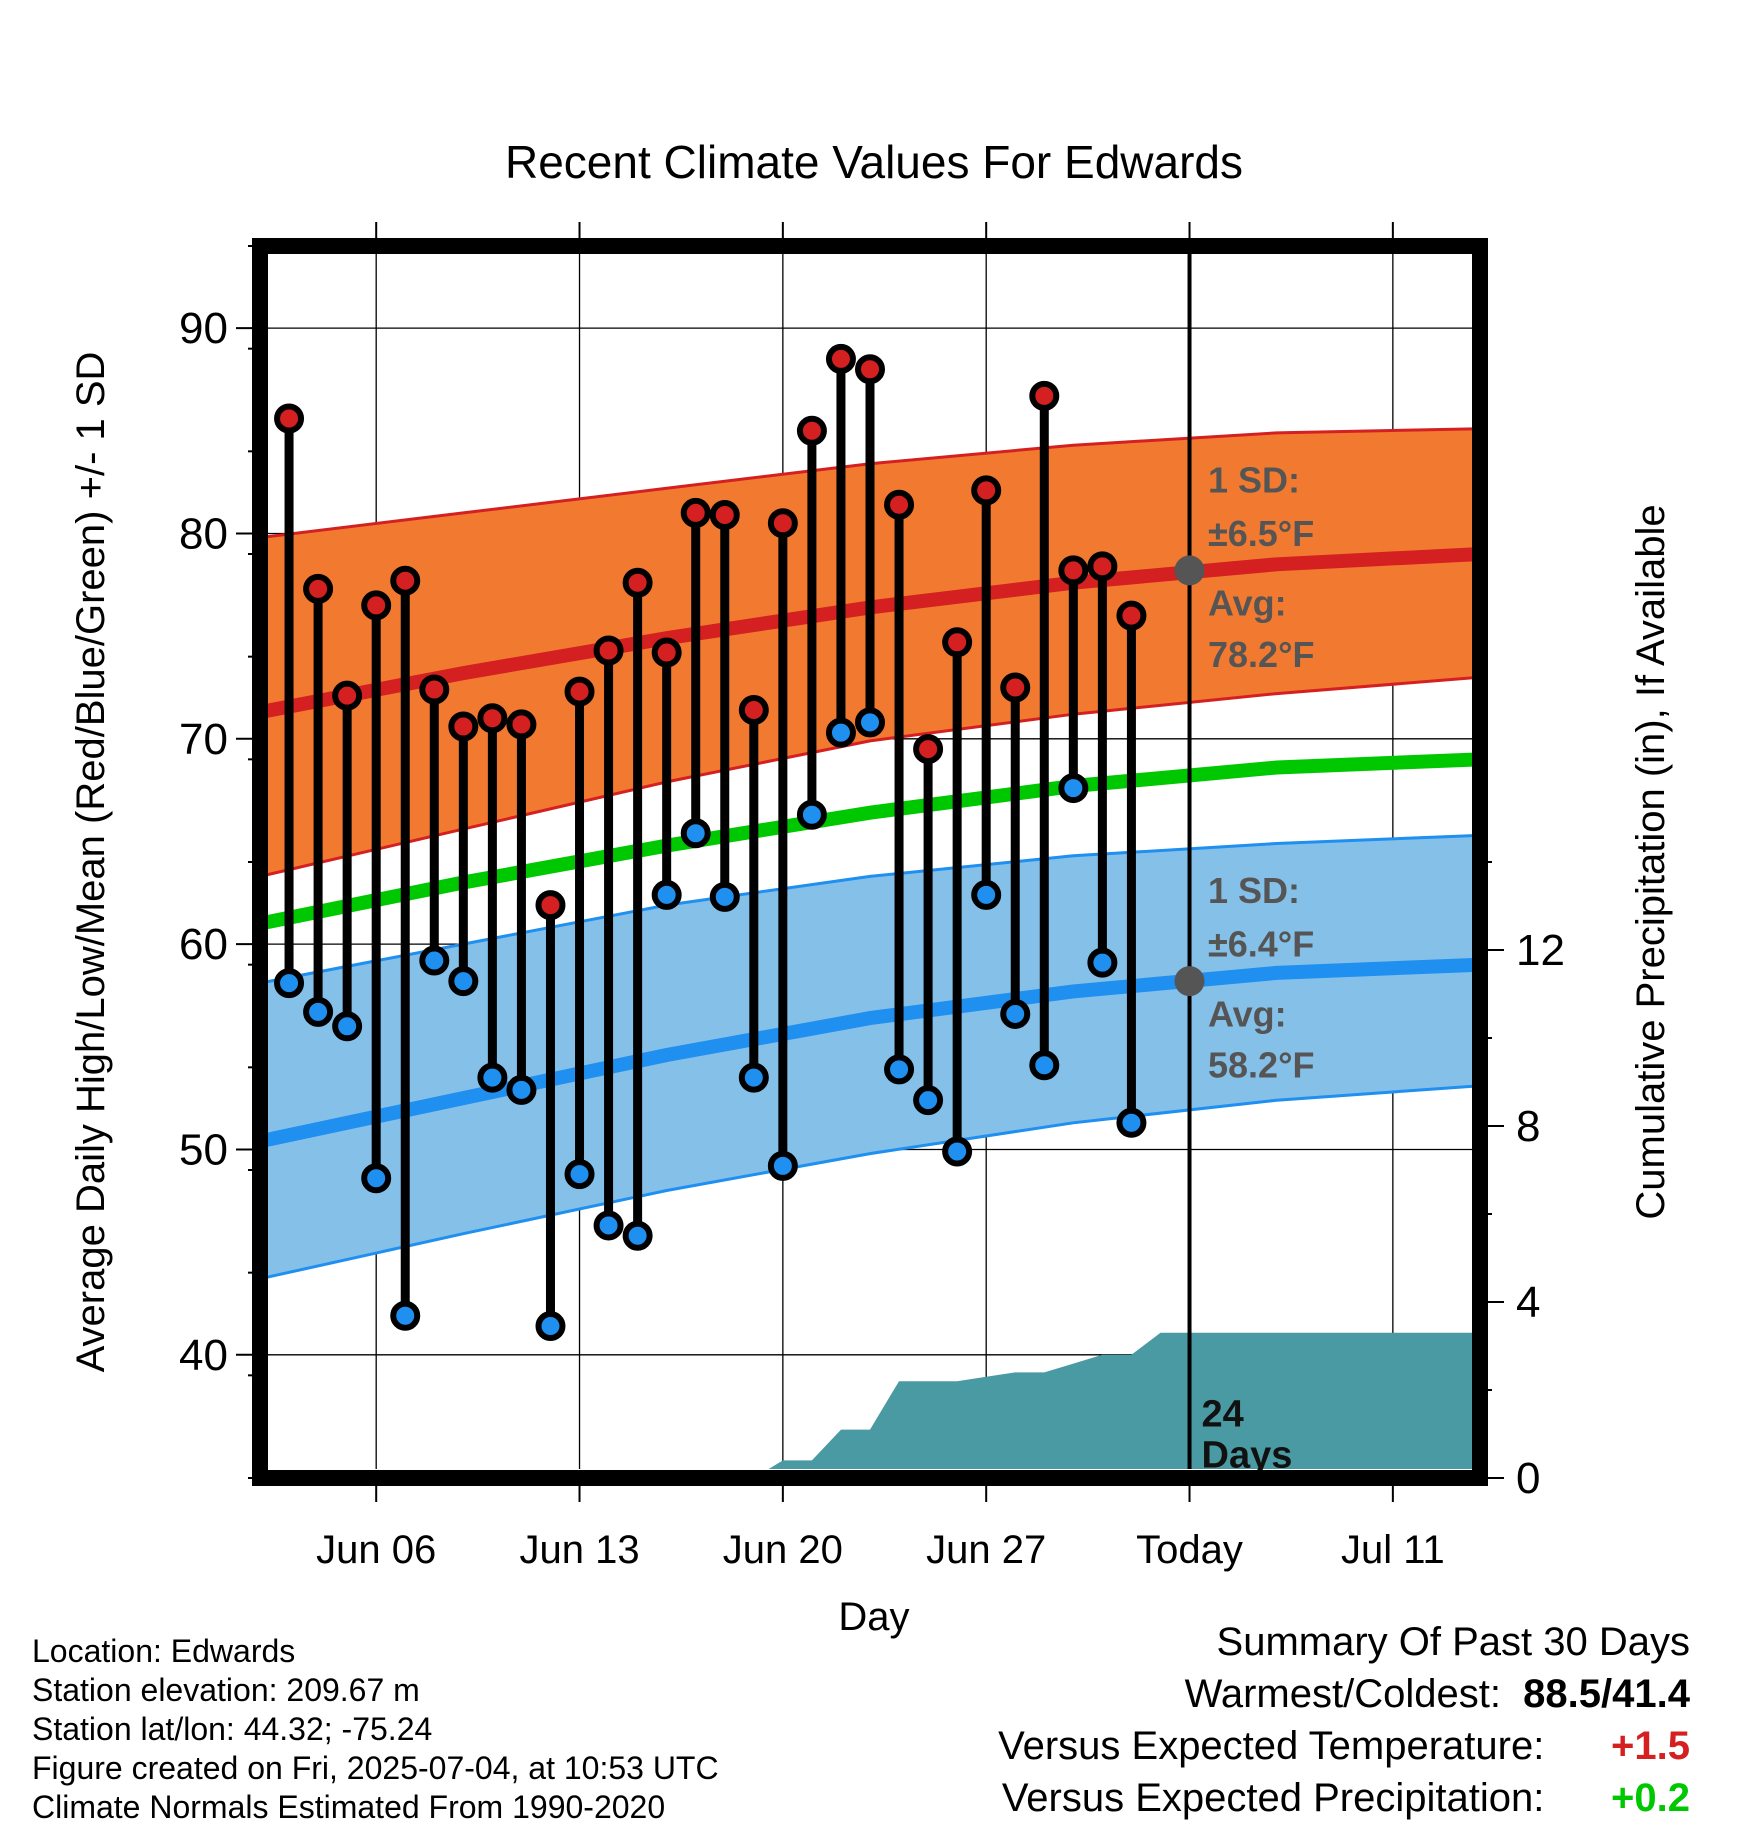 The width and height of the screenshot is (1748, 1828). I want to click on y2-tick-label: 12, so click(1540, 950).